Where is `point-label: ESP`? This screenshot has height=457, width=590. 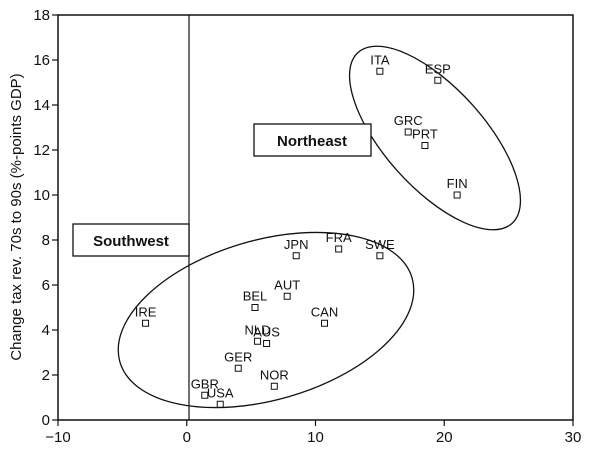
point-label: ESP is located at coordinates (438, 68).